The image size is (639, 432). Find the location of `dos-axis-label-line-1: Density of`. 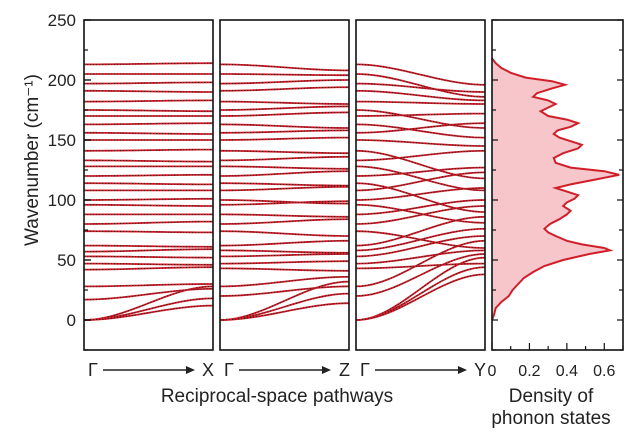

dos-axis-label-line-1: Density of is located at coordinates (551, 396).